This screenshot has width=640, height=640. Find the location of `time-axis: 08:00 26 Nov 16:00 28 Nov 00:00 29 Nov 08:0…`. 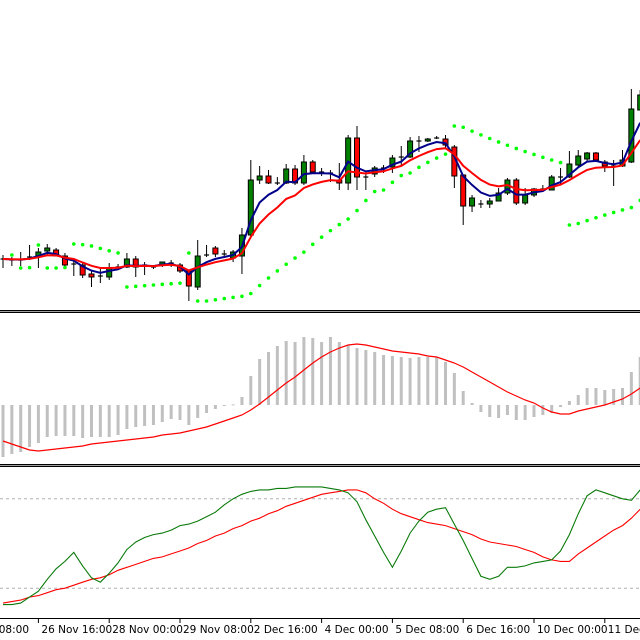

time-axis: 08:00 26 Nov 16:00 28 Nov 00:00 29 Nov 08:0… is located at coordinates (320, 627).